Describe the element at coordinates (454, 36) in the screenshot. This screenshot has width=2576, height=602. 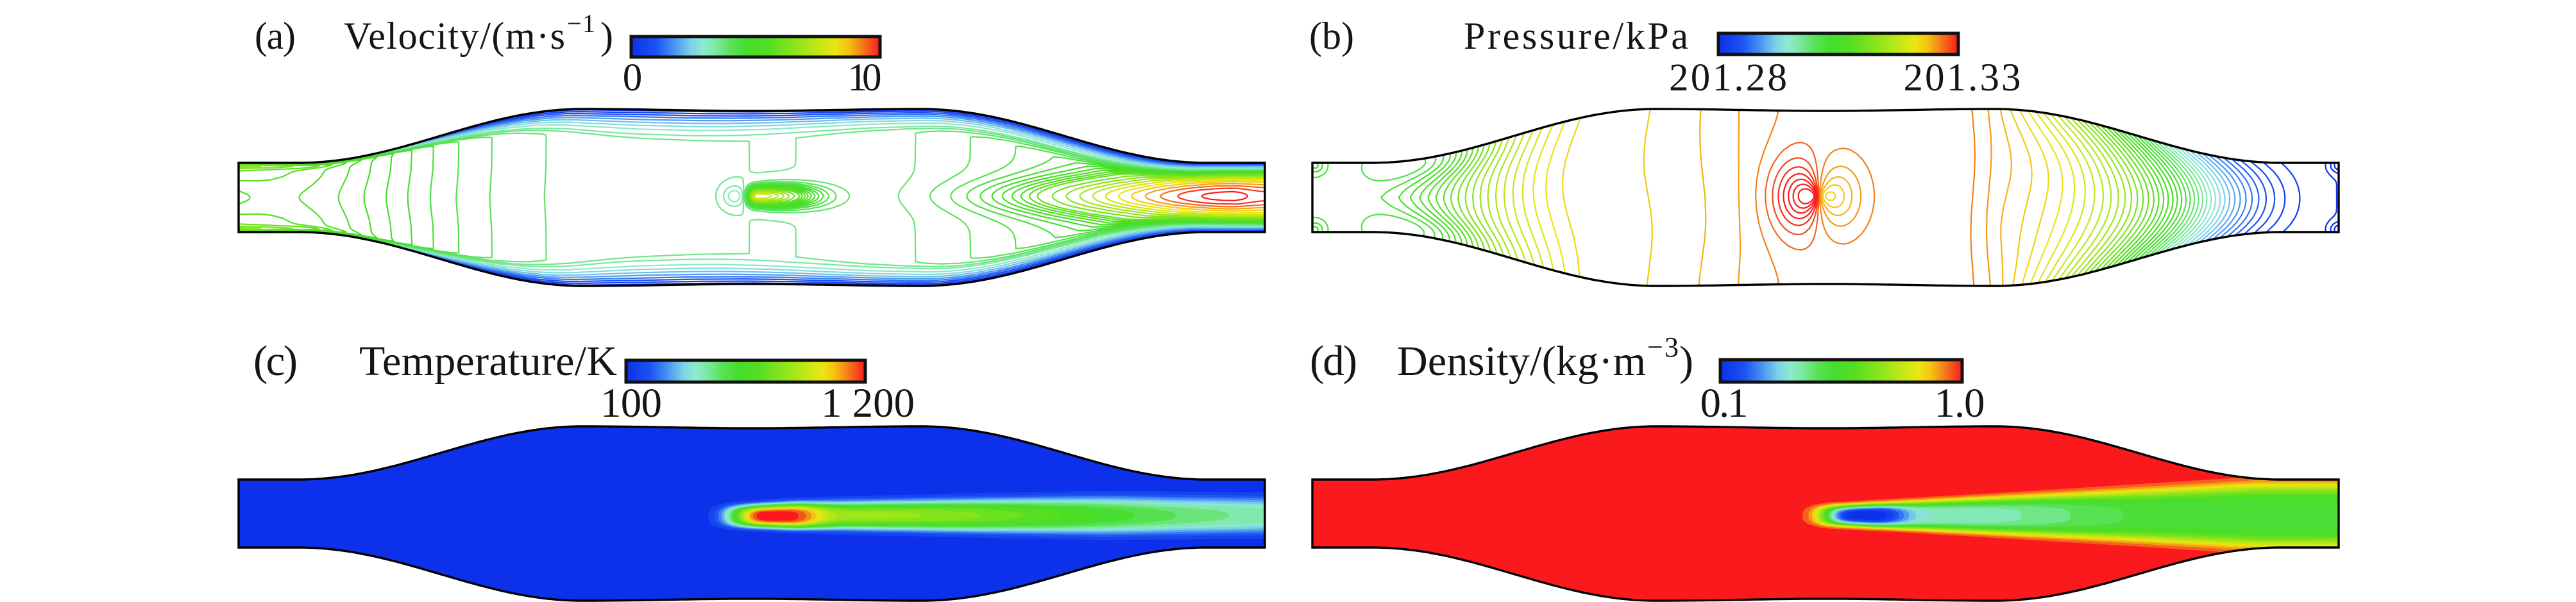
I see `svg-text: Velocity/(m·s` at that location.